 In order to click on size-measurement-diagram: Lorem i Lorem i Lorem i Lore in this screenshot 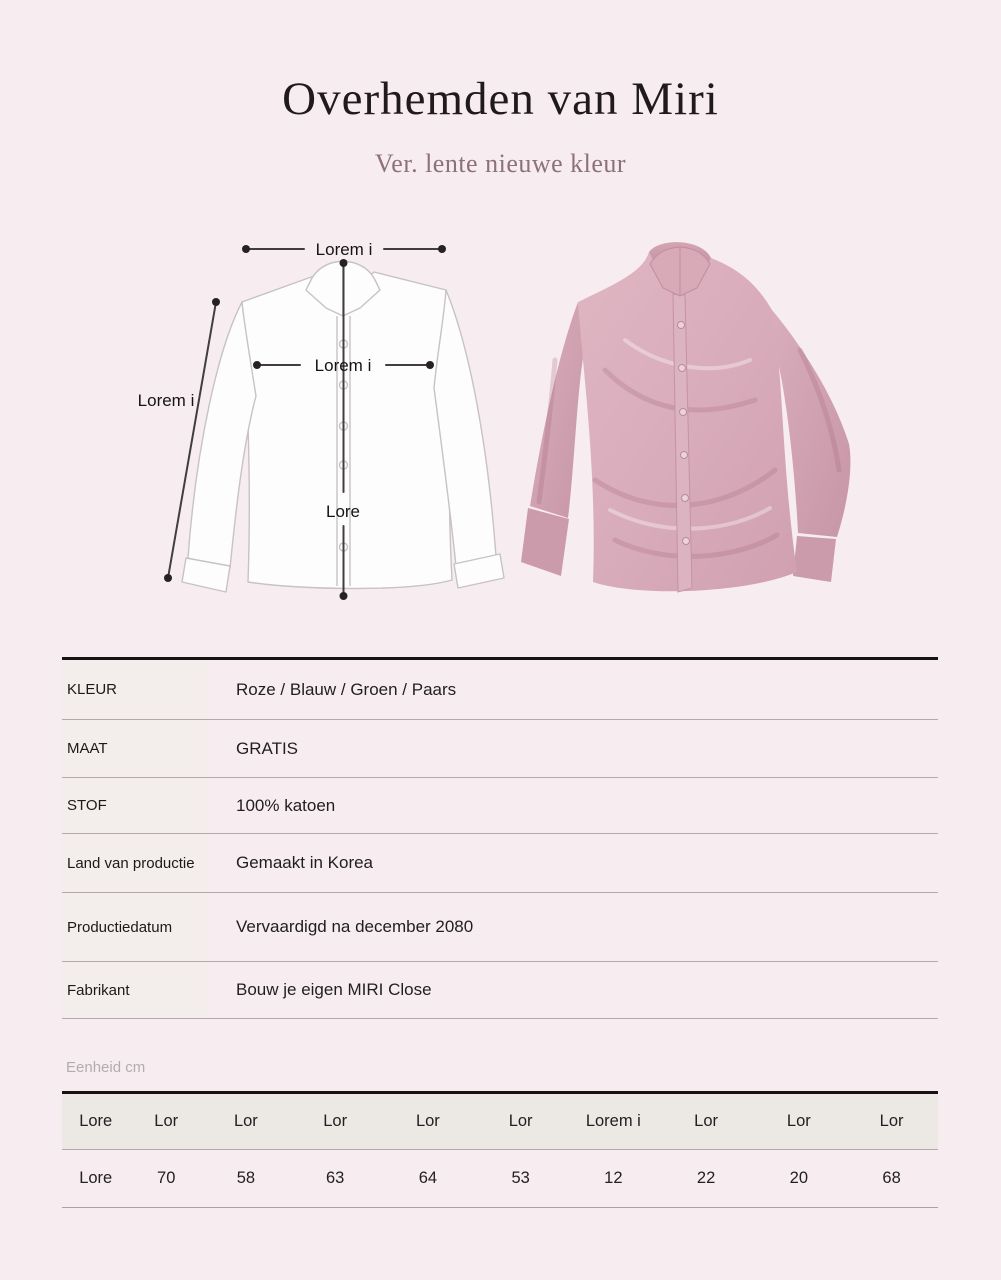, I will do `click(321, 420)`.